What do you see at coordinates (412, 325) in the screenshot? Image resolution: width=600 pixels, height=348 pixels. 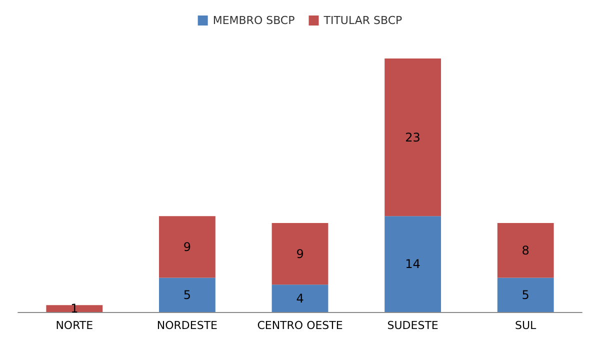 I see `x-tick-label: SUDESTE` at bounding box center [412, 325].